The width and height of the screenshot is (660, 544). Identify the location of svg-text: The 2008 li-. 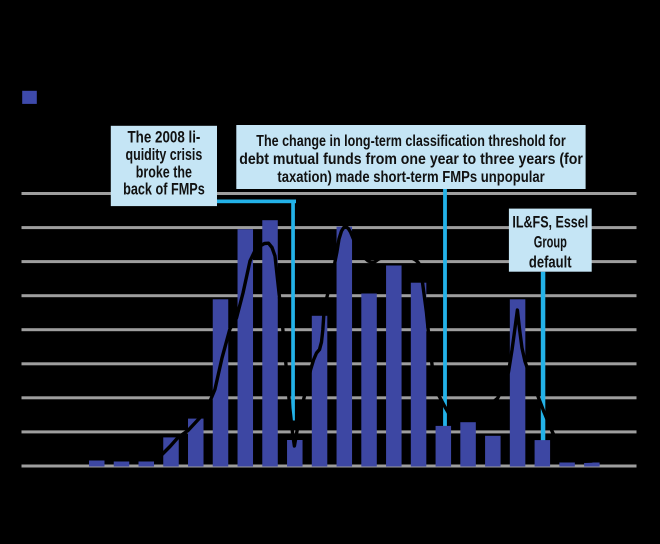
(164, 137).